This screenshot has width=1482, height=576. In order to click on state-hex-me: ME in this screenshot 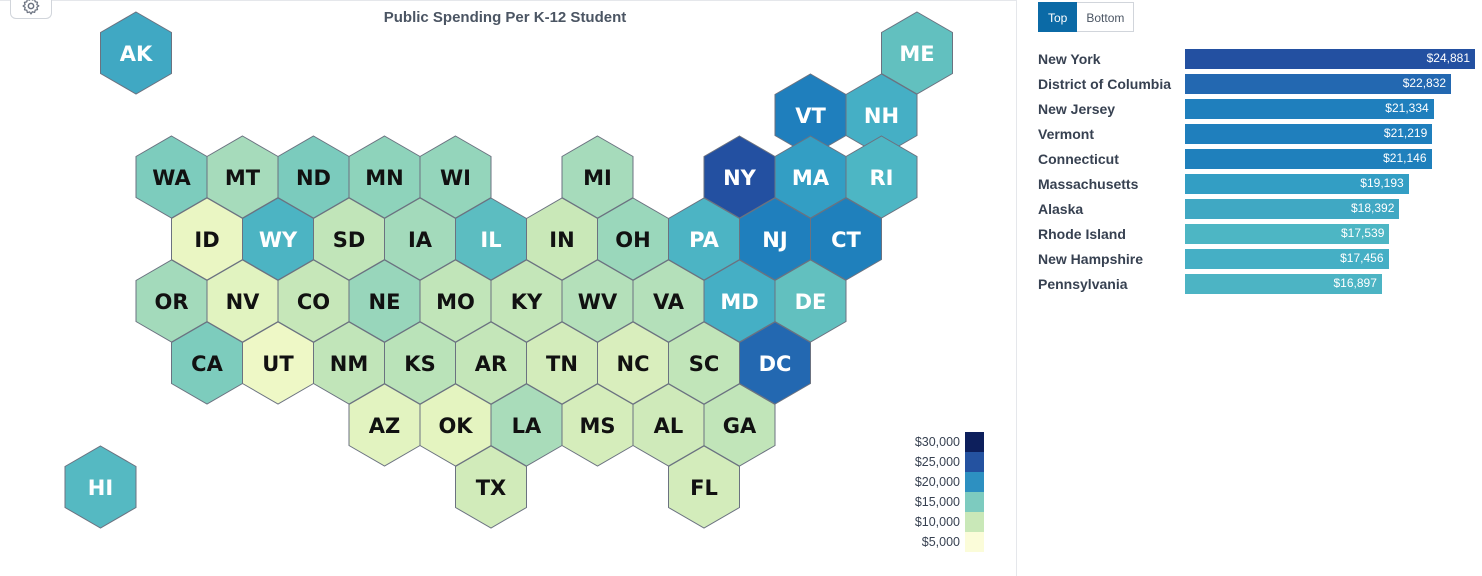, I will do `click(917, 53)`.